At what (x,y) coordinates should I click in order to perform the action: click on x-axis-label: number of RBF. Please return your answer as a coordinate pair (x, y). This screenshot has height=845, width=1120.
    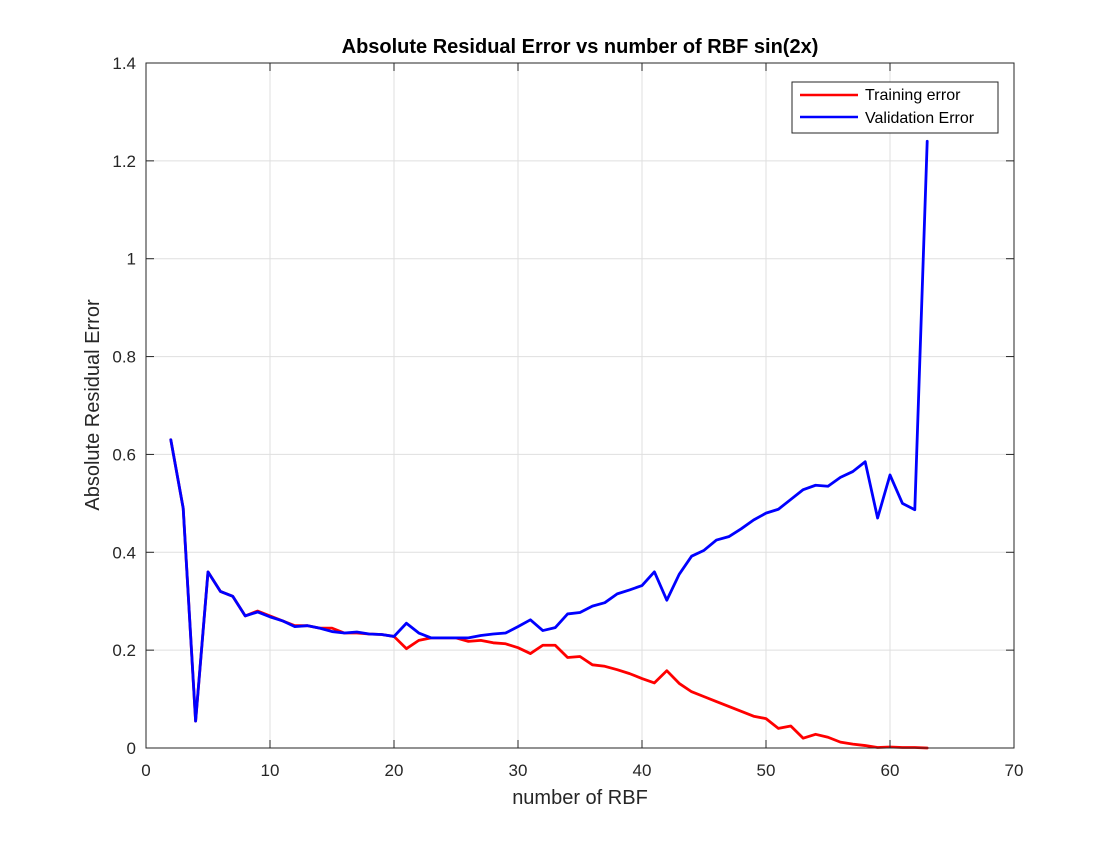
    Looking at the image, I should click on (580, 798).